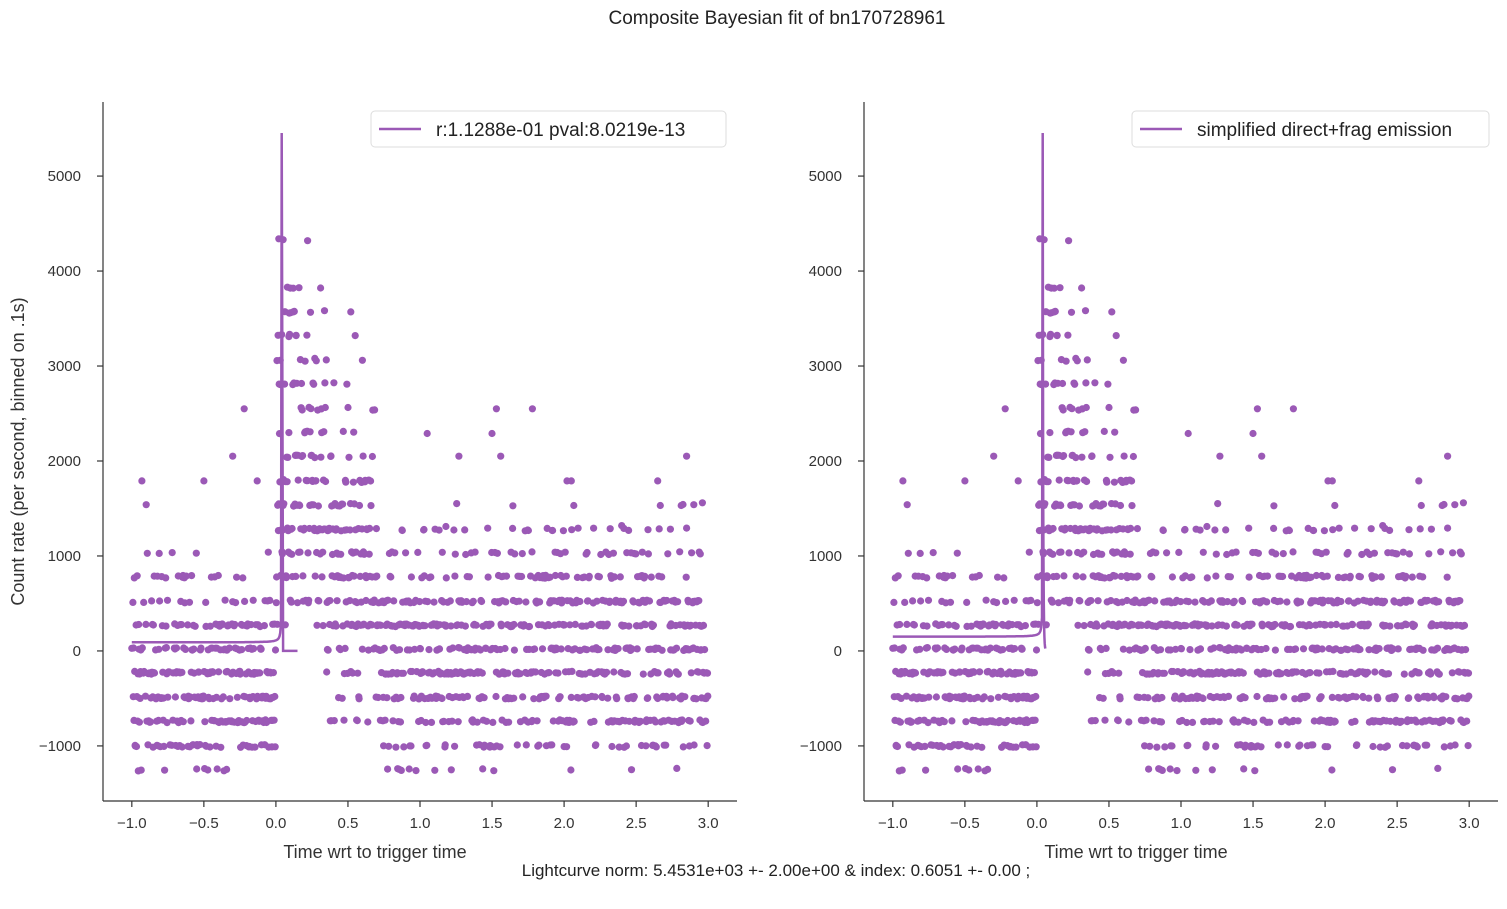 The width and height of the screenshot is (1507, 909). I want to click on legend: r:1.1288e-01 pval:8.0219e-13, so click(548, 129).